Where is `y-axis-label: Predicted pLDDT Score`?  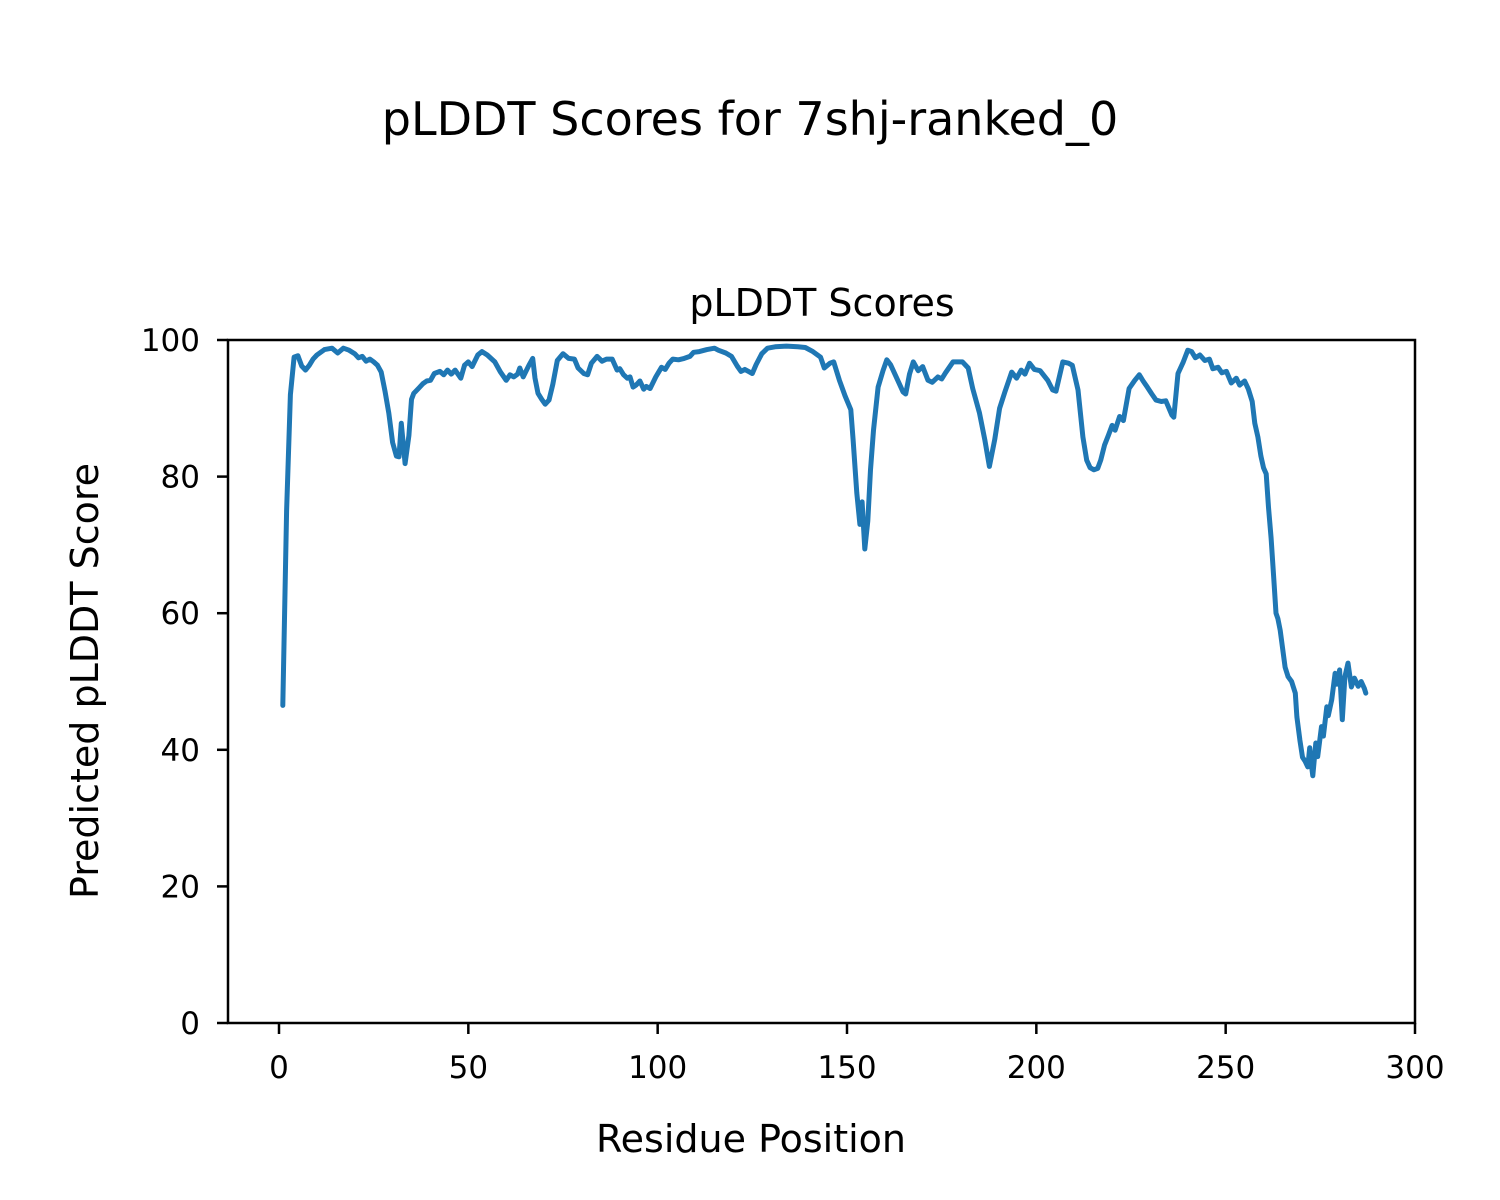
y-axis-label: Predicted pLDDT Score is located at coordinates (85, 681).